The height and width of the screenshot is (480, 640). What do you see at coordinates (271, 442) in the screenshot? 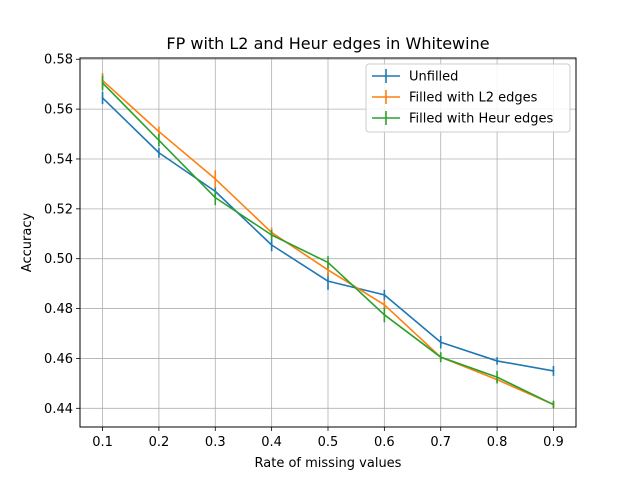
I see `x-tick-label: 0.4` at bounding box center [271, 442].